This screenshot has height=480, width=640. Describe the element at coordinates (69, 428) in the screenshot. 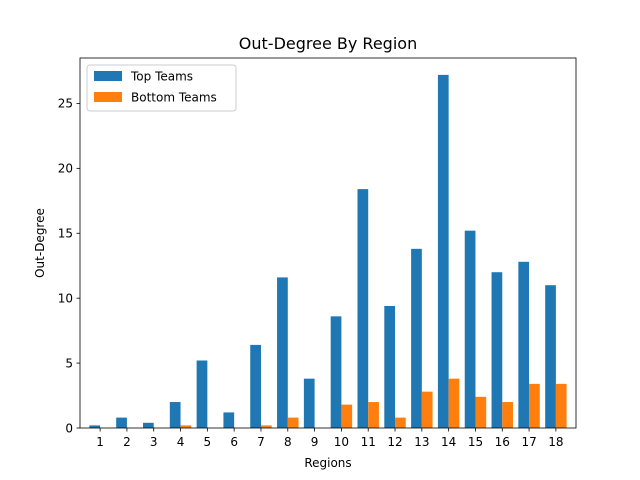

I see `y-tick-label: 0` at that location.